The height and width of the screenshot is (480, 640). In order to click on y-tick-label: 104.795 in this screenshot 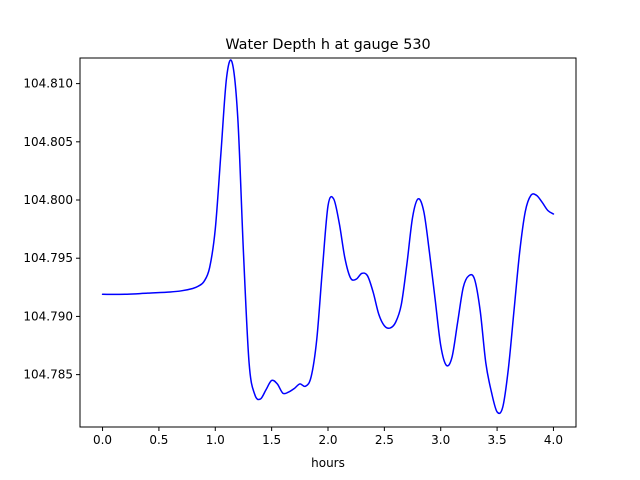, I will do `click(48, 258)`.